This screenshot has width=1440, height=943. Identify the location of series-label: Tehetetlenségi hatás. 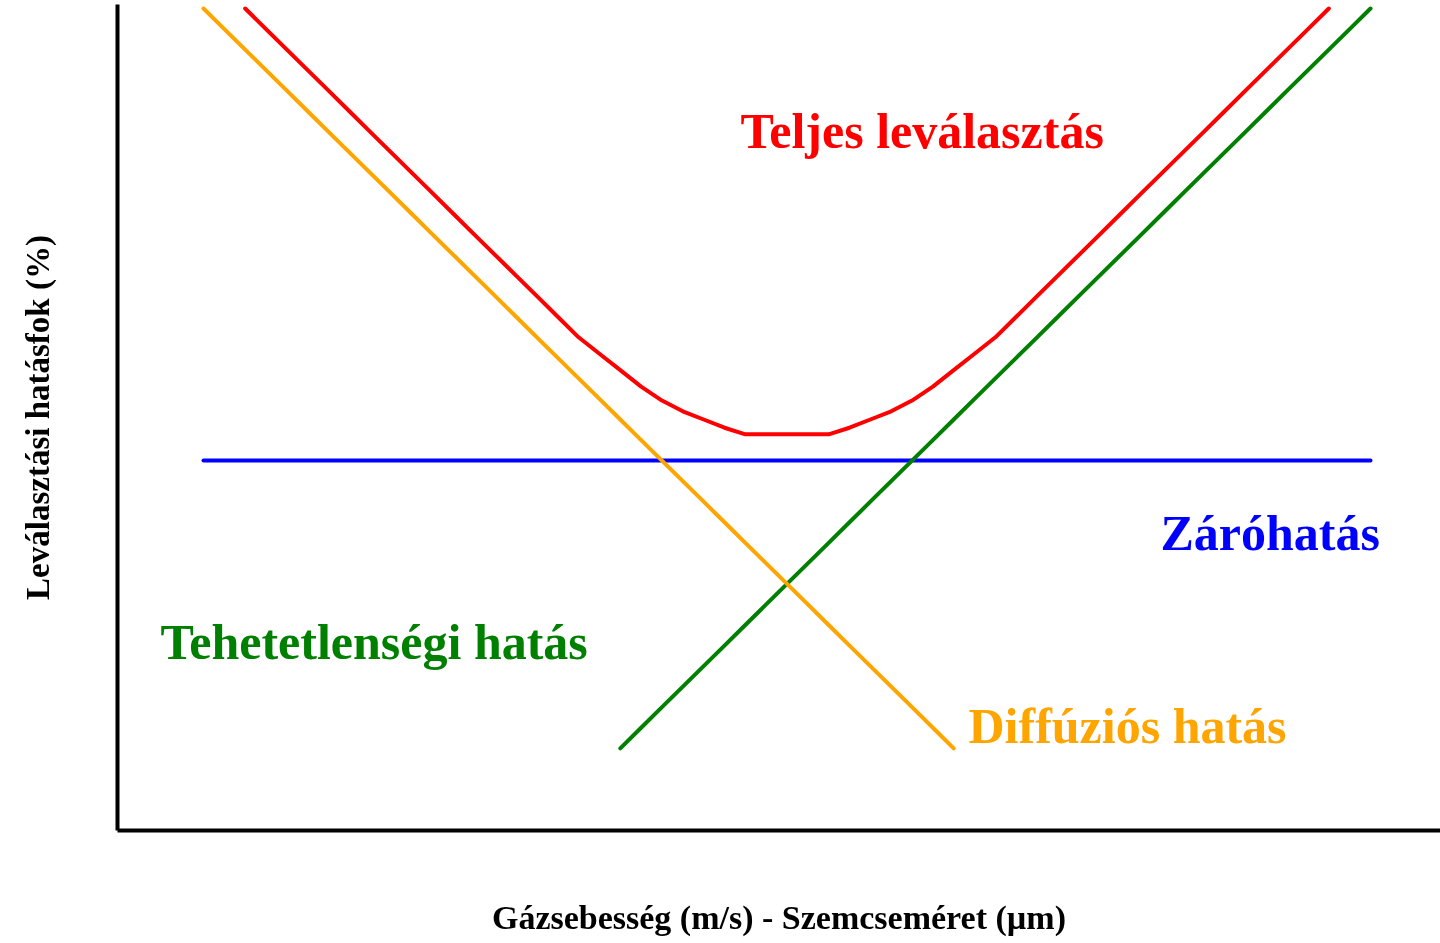
(374, 641).